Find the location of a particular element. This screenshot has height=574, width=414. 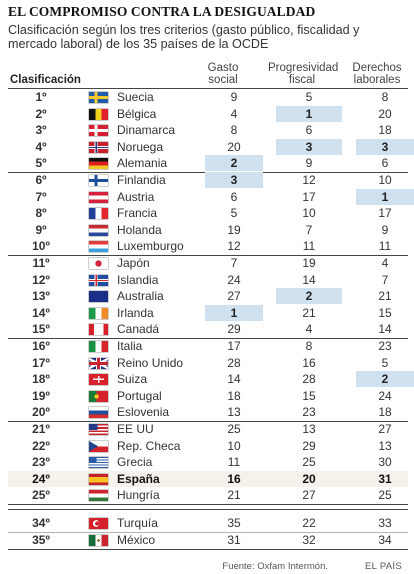

cell-laborales: 33 is located at coordinates (385, 523).